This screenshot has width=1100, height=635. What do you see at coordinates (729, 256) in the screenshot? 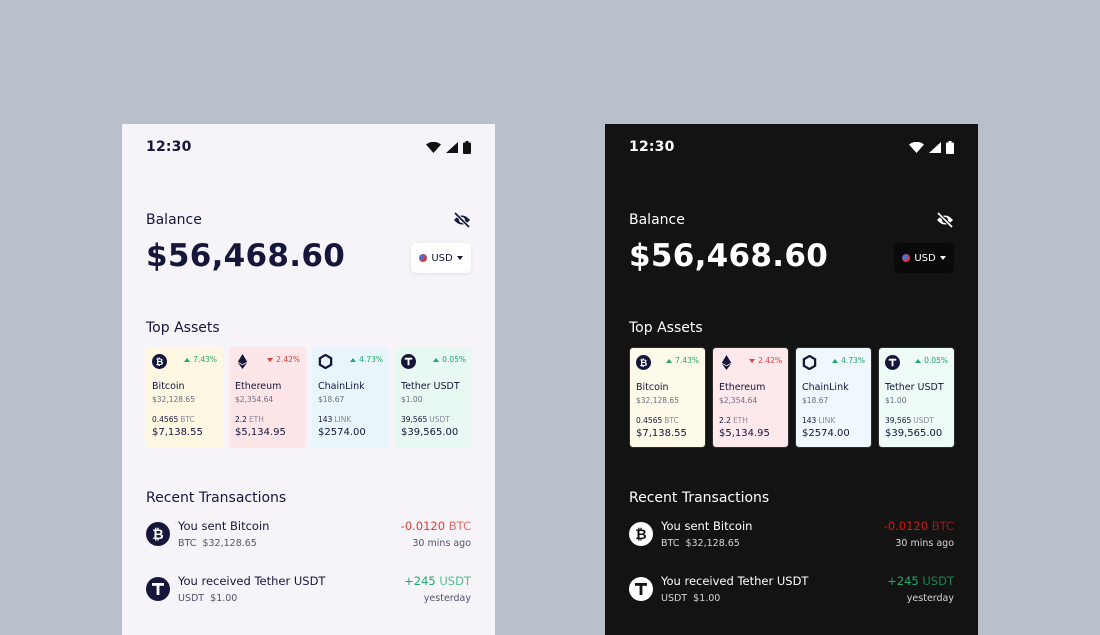
I see `balance-amount: $56,468.60` at bounding box center [729, 256].